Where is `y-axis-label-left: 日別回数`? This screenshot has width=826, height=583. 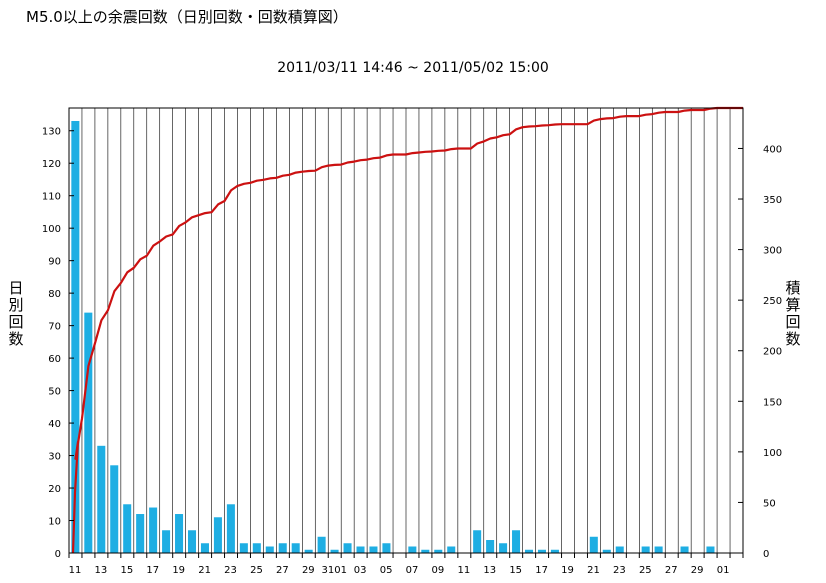 y-axis-label-left: 日別回数 is located at coordinates (16, 313).